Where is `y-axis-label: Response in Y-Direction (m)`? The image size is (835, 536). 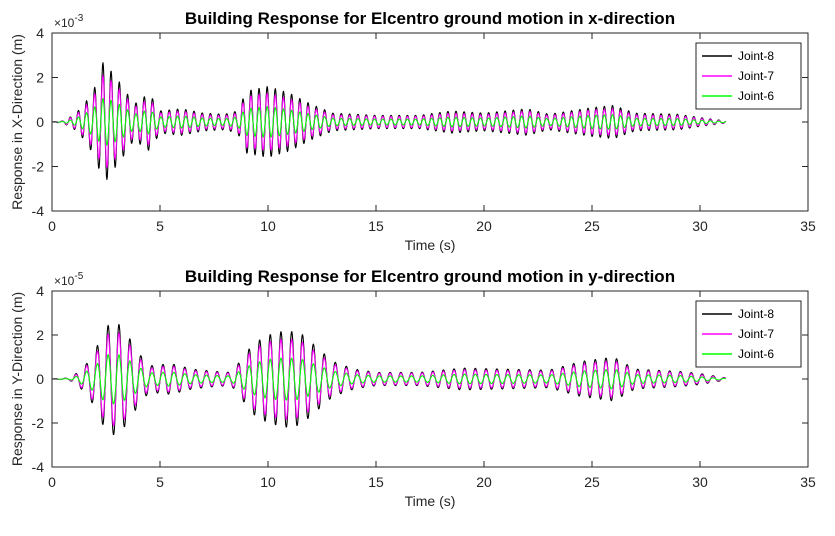 y-axis-label: Response in Y-Direction (m) is located at coordinates (17, 379).